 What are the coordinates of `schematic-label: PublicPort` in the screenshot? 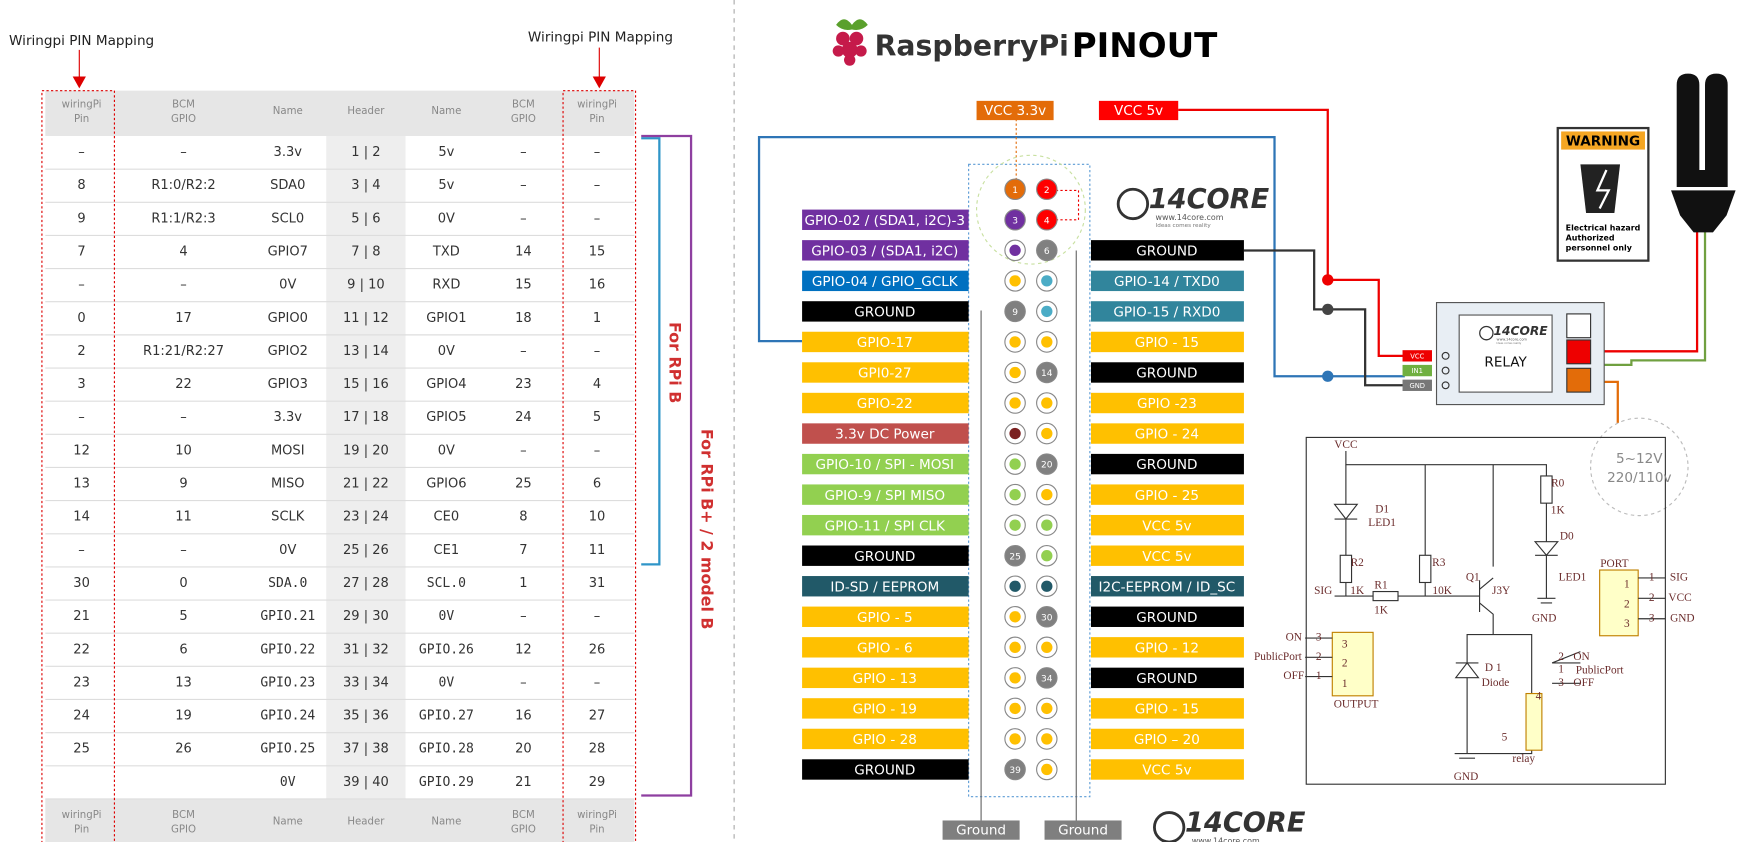 It's located at (1600, 670).